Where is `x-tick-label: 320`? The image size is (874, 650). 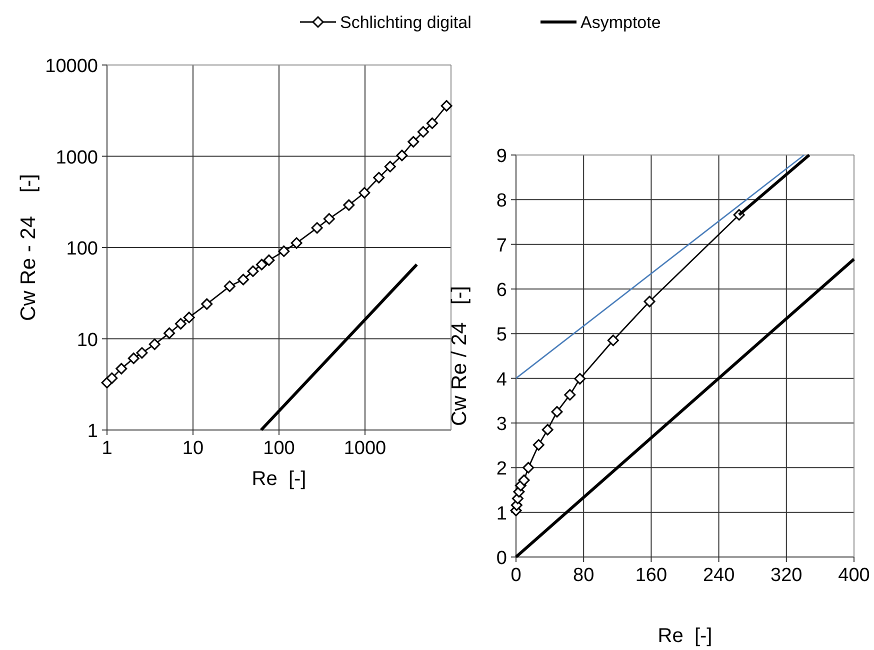
x-tick-label: 320 is located at coordinates (786, 575).